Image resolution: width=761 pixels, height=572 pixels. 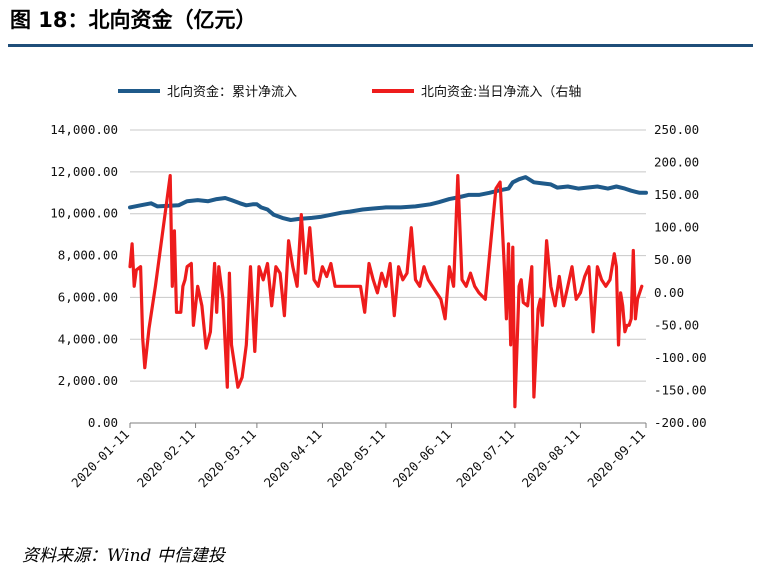 What do you see at coordinates (551, 459) in the screenshot?
I see `x-tick-label: 2020-08-11` at bounding box center [551, 459].